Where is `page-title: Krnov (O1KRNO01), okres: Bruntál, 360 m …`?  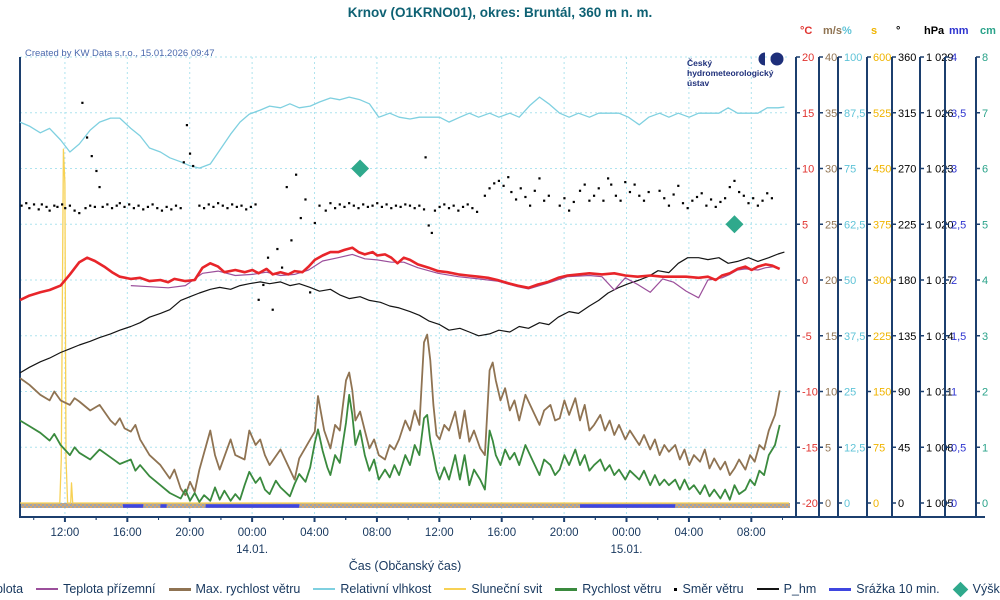
page-title: Krnov (O1KRNO01), okres: Bruntál, 360 m … is located at coordinates (500, 12).